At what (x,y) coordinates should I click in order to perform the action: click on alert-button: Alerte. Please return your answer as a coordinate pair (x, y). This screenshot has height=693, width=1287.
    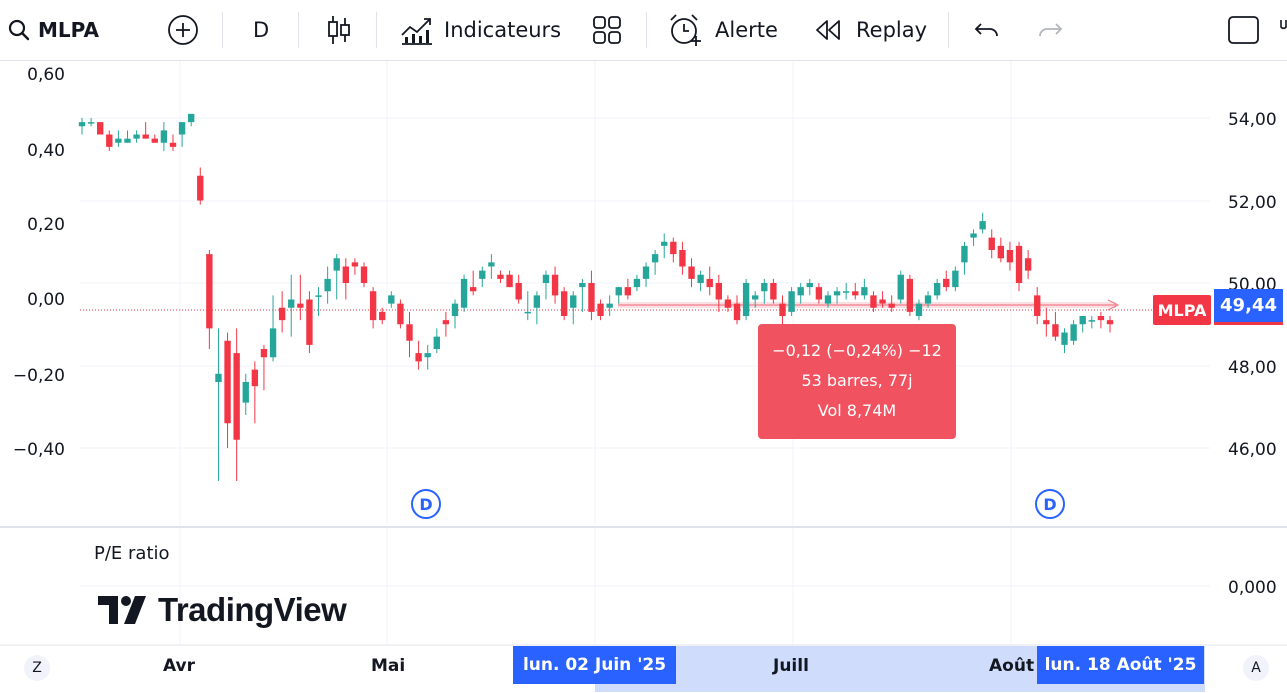
    Looking at the image, I should click on (722, 30).